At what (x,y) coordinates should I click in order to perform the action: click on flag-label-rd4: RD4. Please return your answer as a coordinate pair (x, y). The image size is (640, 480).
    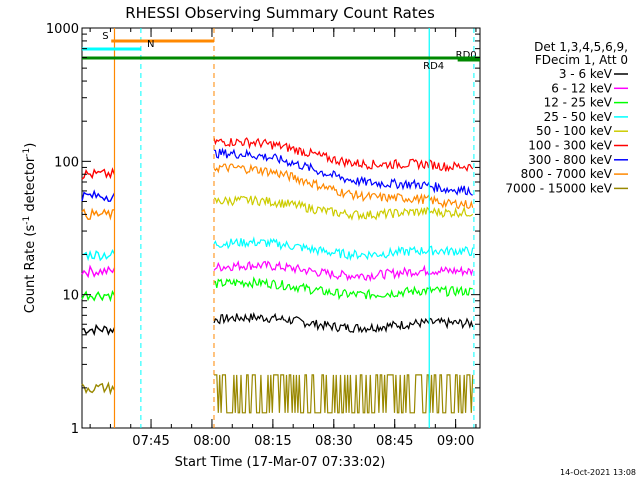
    Looking at the image, I should click on (433, 66).